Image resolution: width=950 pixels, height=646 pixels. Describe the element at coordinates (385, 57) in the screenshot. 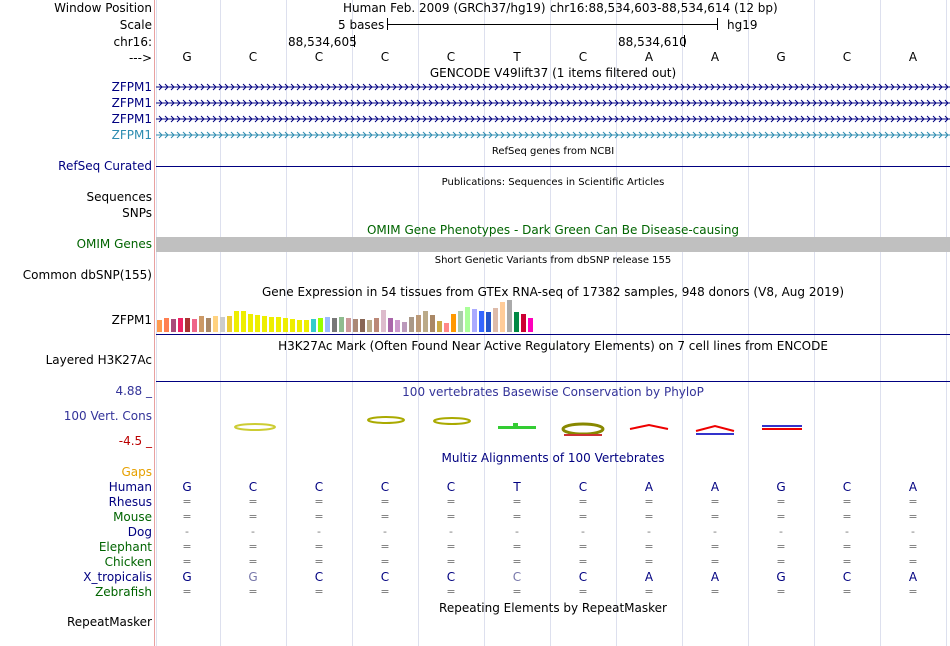

I see `base-3: C` at that location.